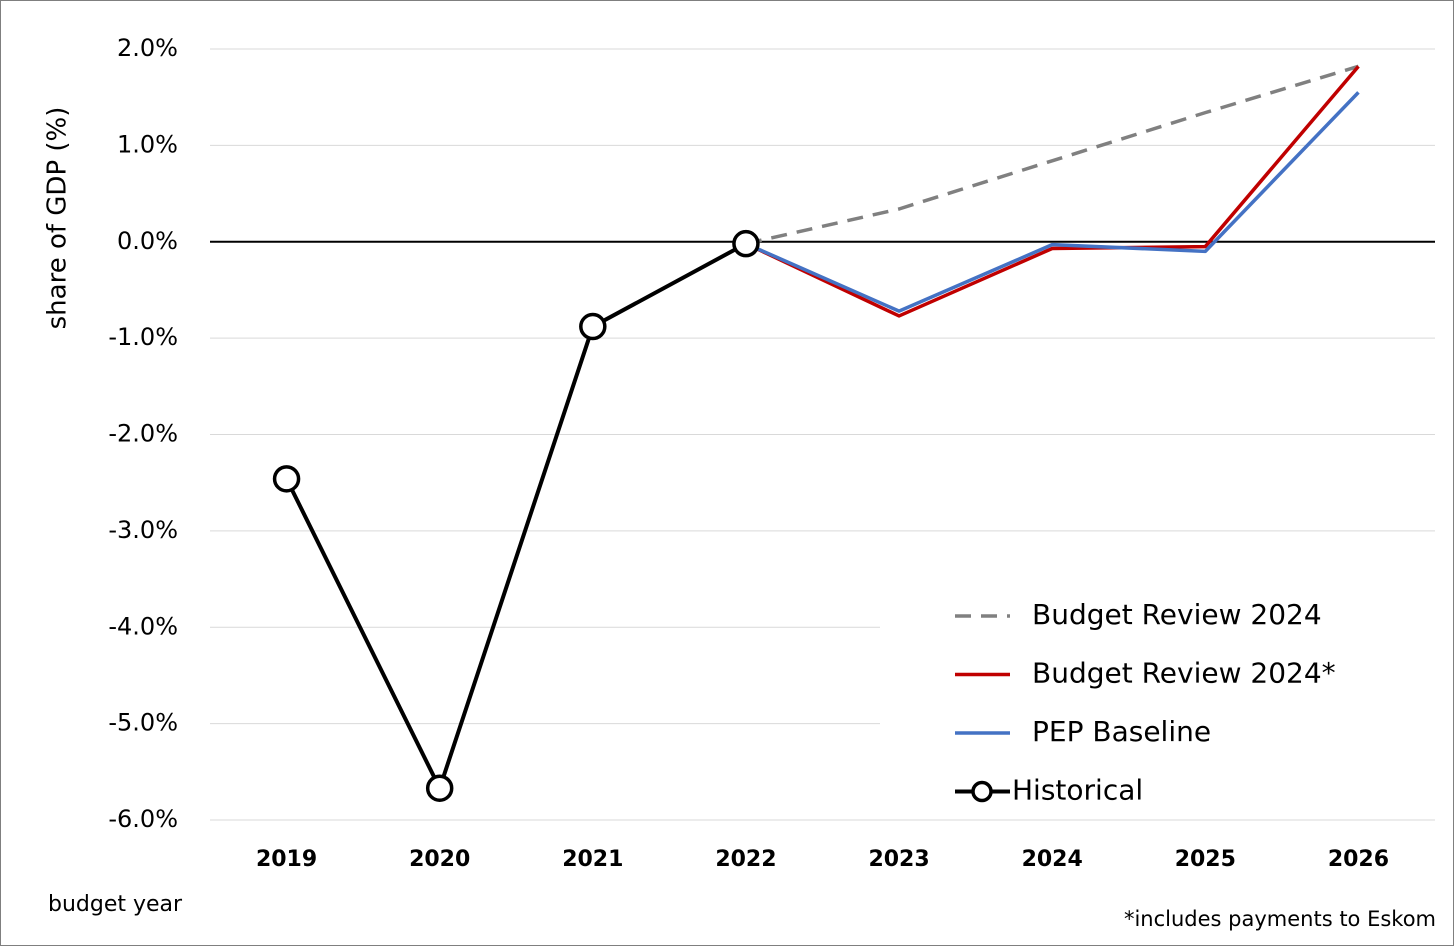 The width and height of the screenshot is (1454, 946). What do you see at coordinates (1177, 614) in the screenshot?
I see `legend-label: Budget Review 2024` at bounding box center [1177, 614].